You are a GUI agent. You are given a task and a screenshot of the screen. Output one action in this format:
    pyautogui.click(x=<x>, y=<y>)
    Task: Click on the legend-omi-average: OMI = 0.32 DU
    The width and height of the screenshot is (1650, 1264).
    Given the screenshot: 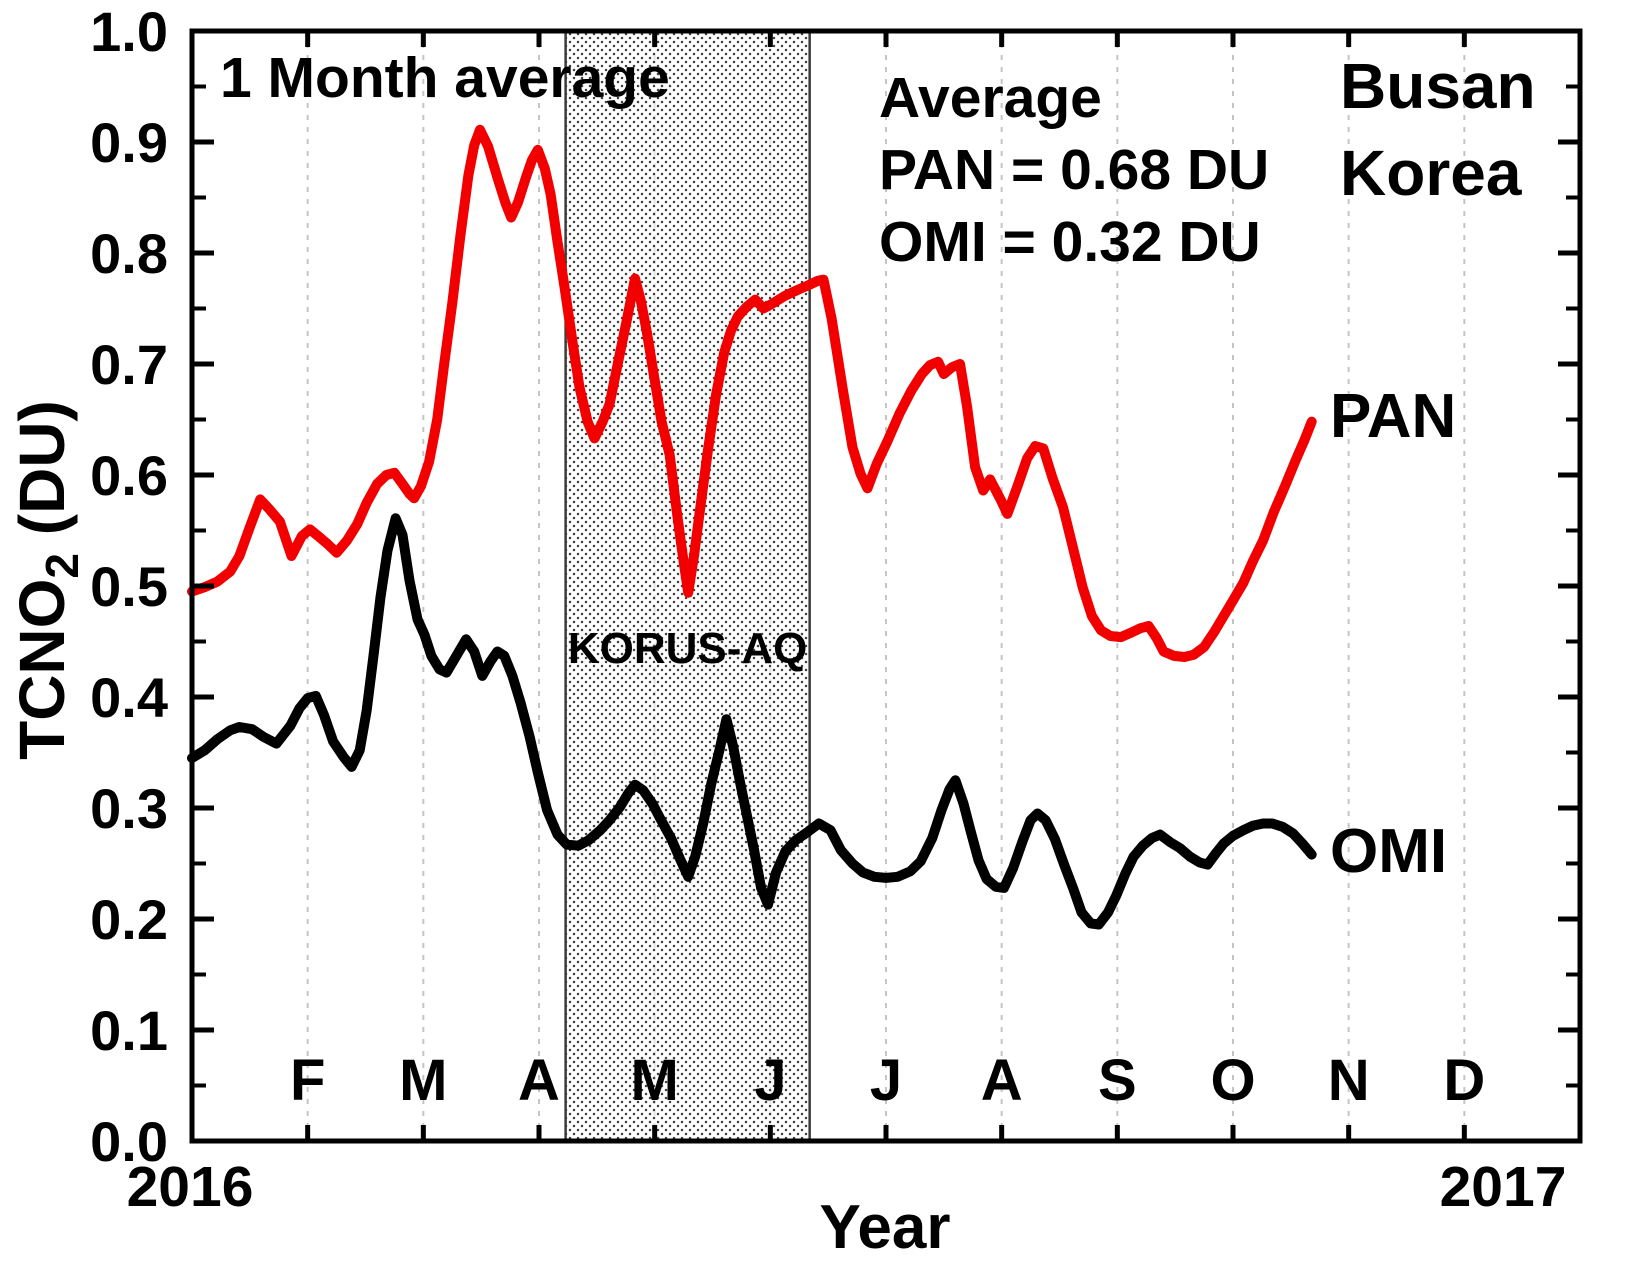 What is the action you would take?
    pyautogui.click(x=1070, y=242)
    